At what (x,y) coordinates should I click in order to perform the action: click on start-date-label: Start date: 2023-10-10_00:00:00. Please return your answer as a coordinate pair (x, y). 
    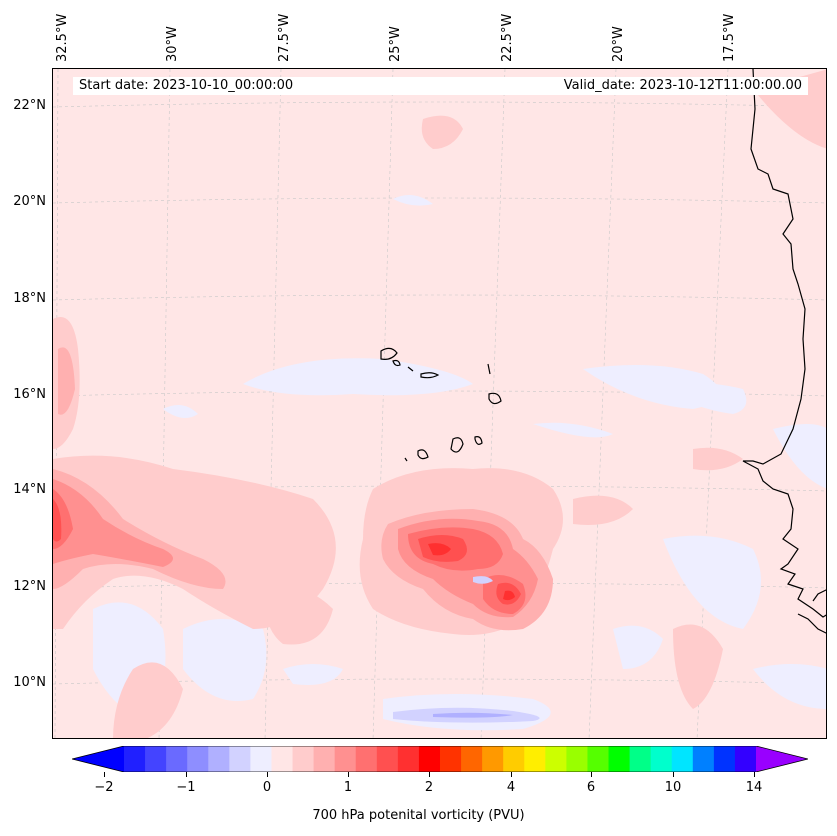
    Looking at the image, I should click on (186, 85).